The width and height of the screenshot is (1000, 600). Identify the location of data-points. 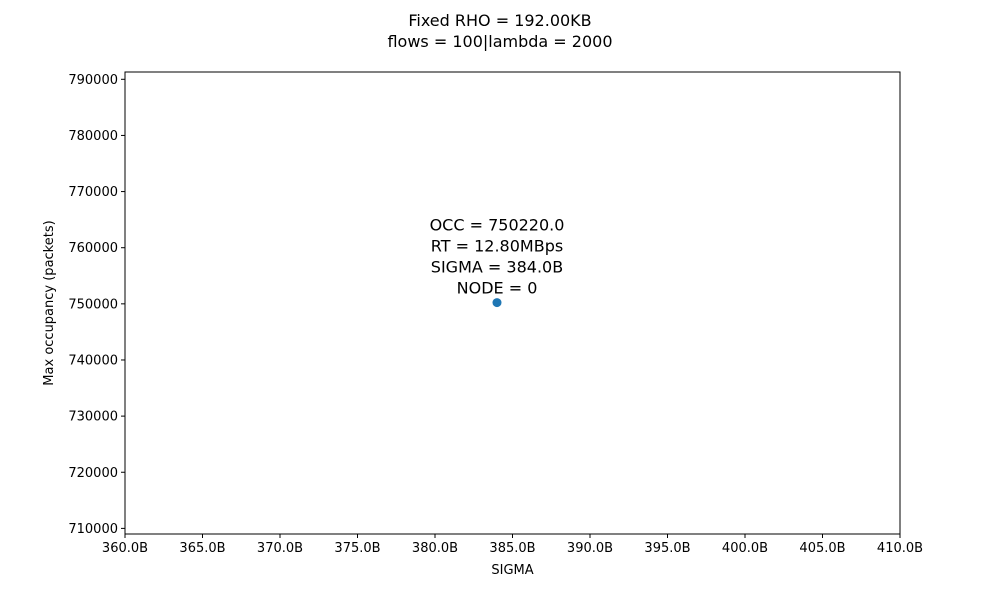
(497, 303).